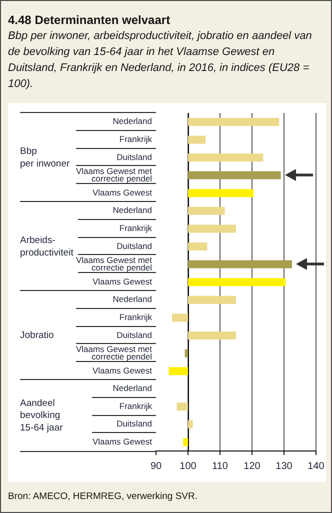  Describe the element at coordinates (188, 466) in the screenshot. I see `x-tick-label: 100` at that location.